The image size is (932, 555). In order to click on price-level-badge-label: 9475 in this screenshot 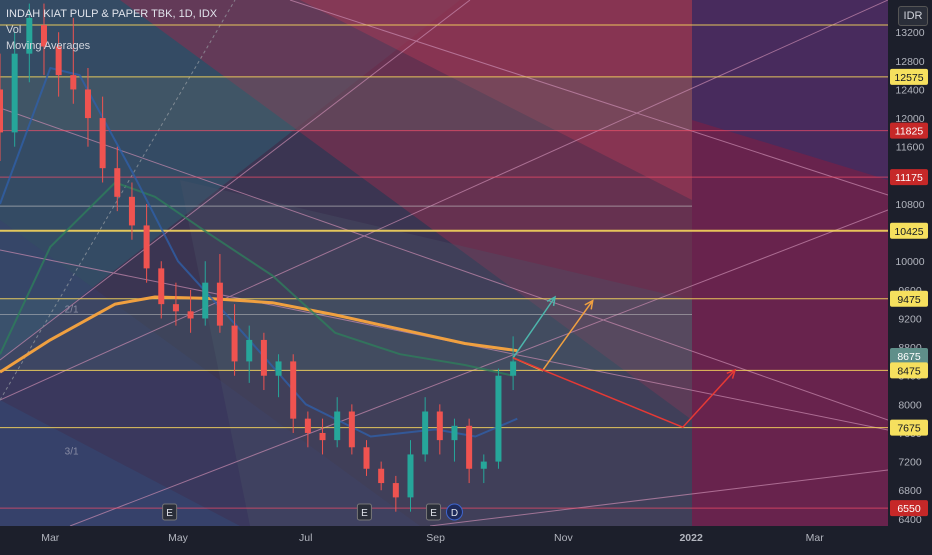, I will do `click(909, 300)`.